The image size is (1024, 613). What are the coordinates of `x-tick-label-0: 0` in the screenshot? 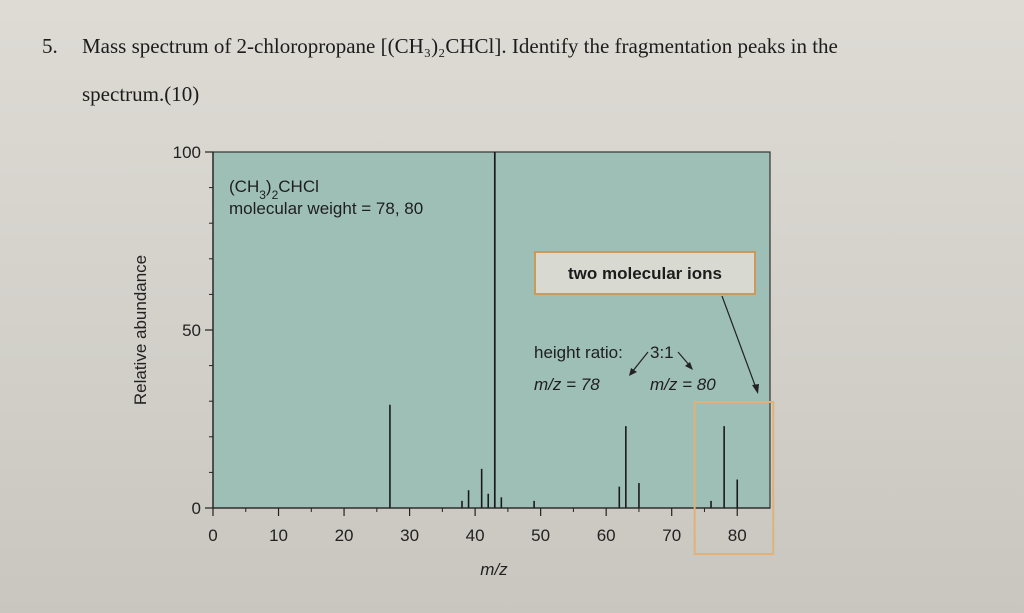 It's located at (212, 535).